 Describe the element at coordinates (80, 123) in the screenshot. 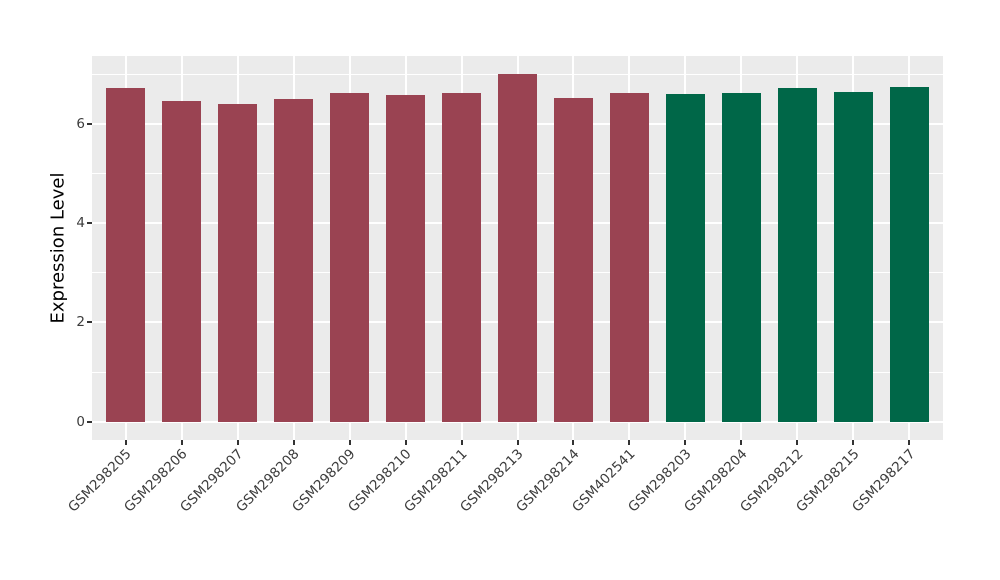

I see `y-tick-label: 6` at that location.